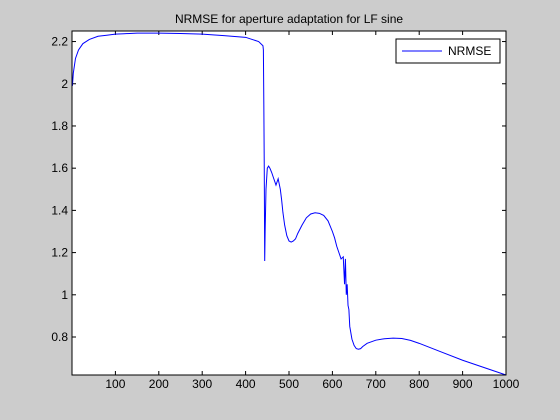 This screenshot has width=560, height=420. What do you see at coordinates (506, 384) in the screenshot?
I see `x-tick-label: 1000` at bounding box center [506, 384].